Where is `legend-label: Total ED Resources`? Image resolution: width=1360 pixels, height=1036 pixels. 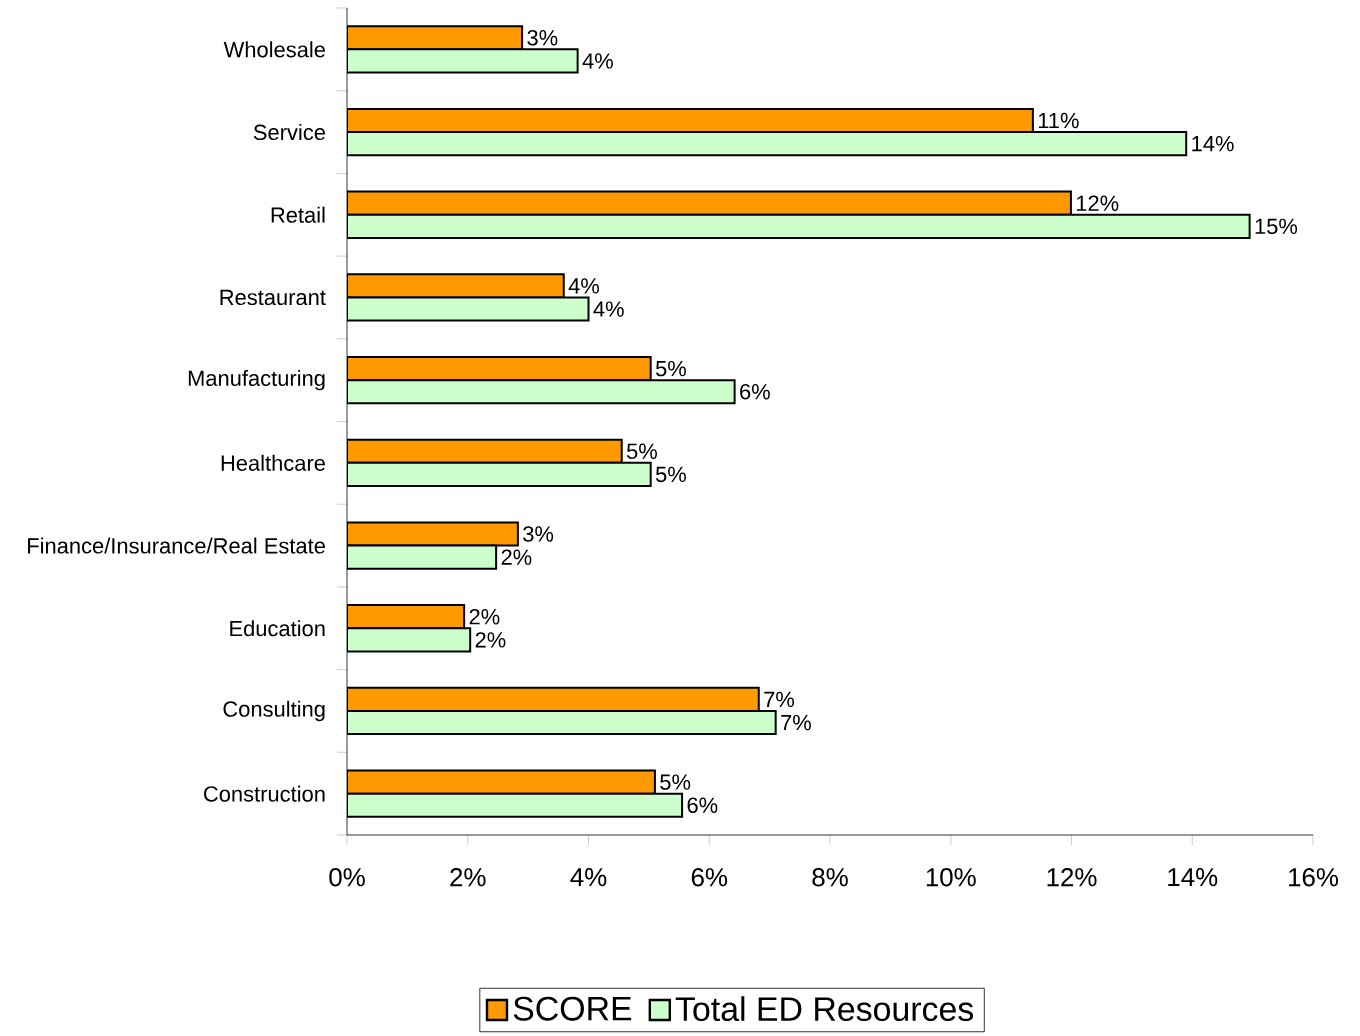 legend-label: Total ED Resources is located at coordinates (824, 1009).